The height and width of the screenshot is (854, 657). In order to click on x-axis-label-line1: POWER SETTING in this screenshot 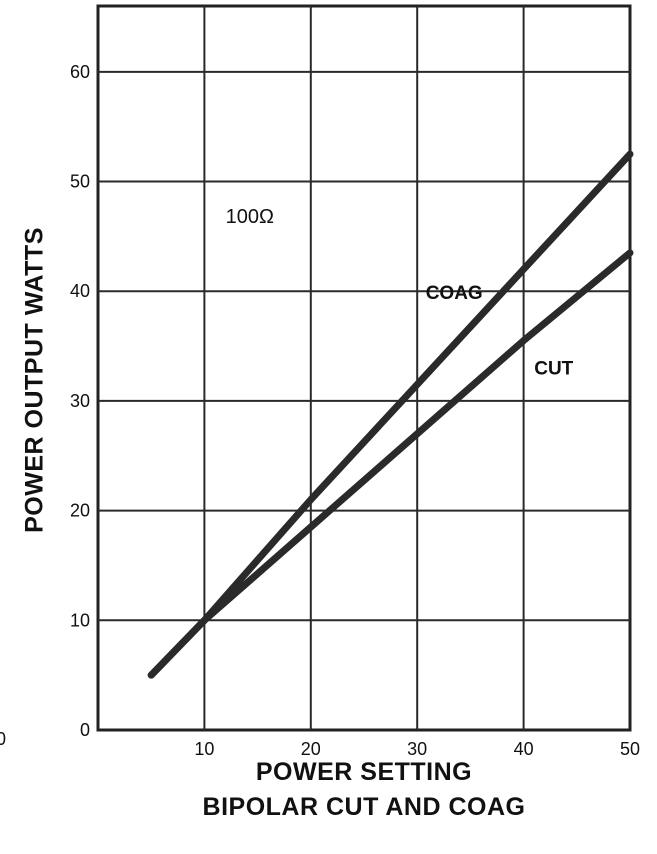, I will do `click(364, 772)`.